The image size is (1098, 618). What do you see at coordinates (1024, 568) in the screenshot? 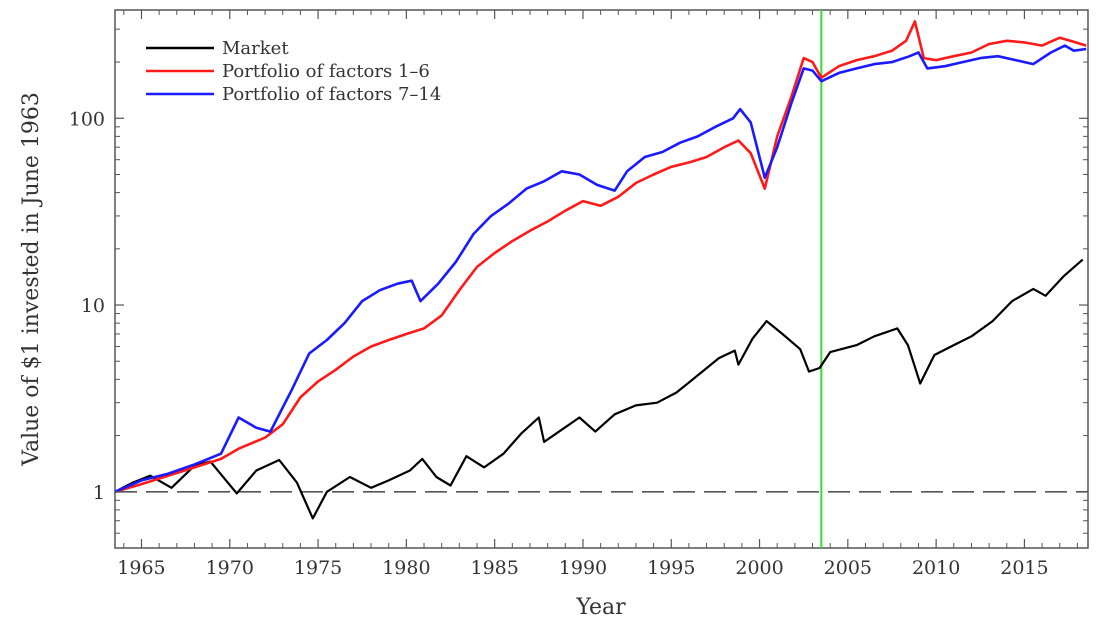
I see `x-tick-label: 2015` at bounding box center [1024, 568].